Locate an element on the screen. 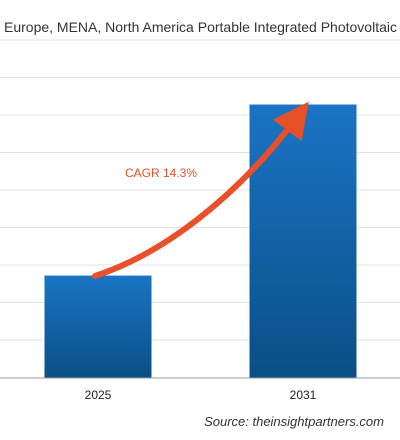 This screenshot has height=440, width=400. x-tick-label-2031: 2031 is located at coordinates (303, 395).